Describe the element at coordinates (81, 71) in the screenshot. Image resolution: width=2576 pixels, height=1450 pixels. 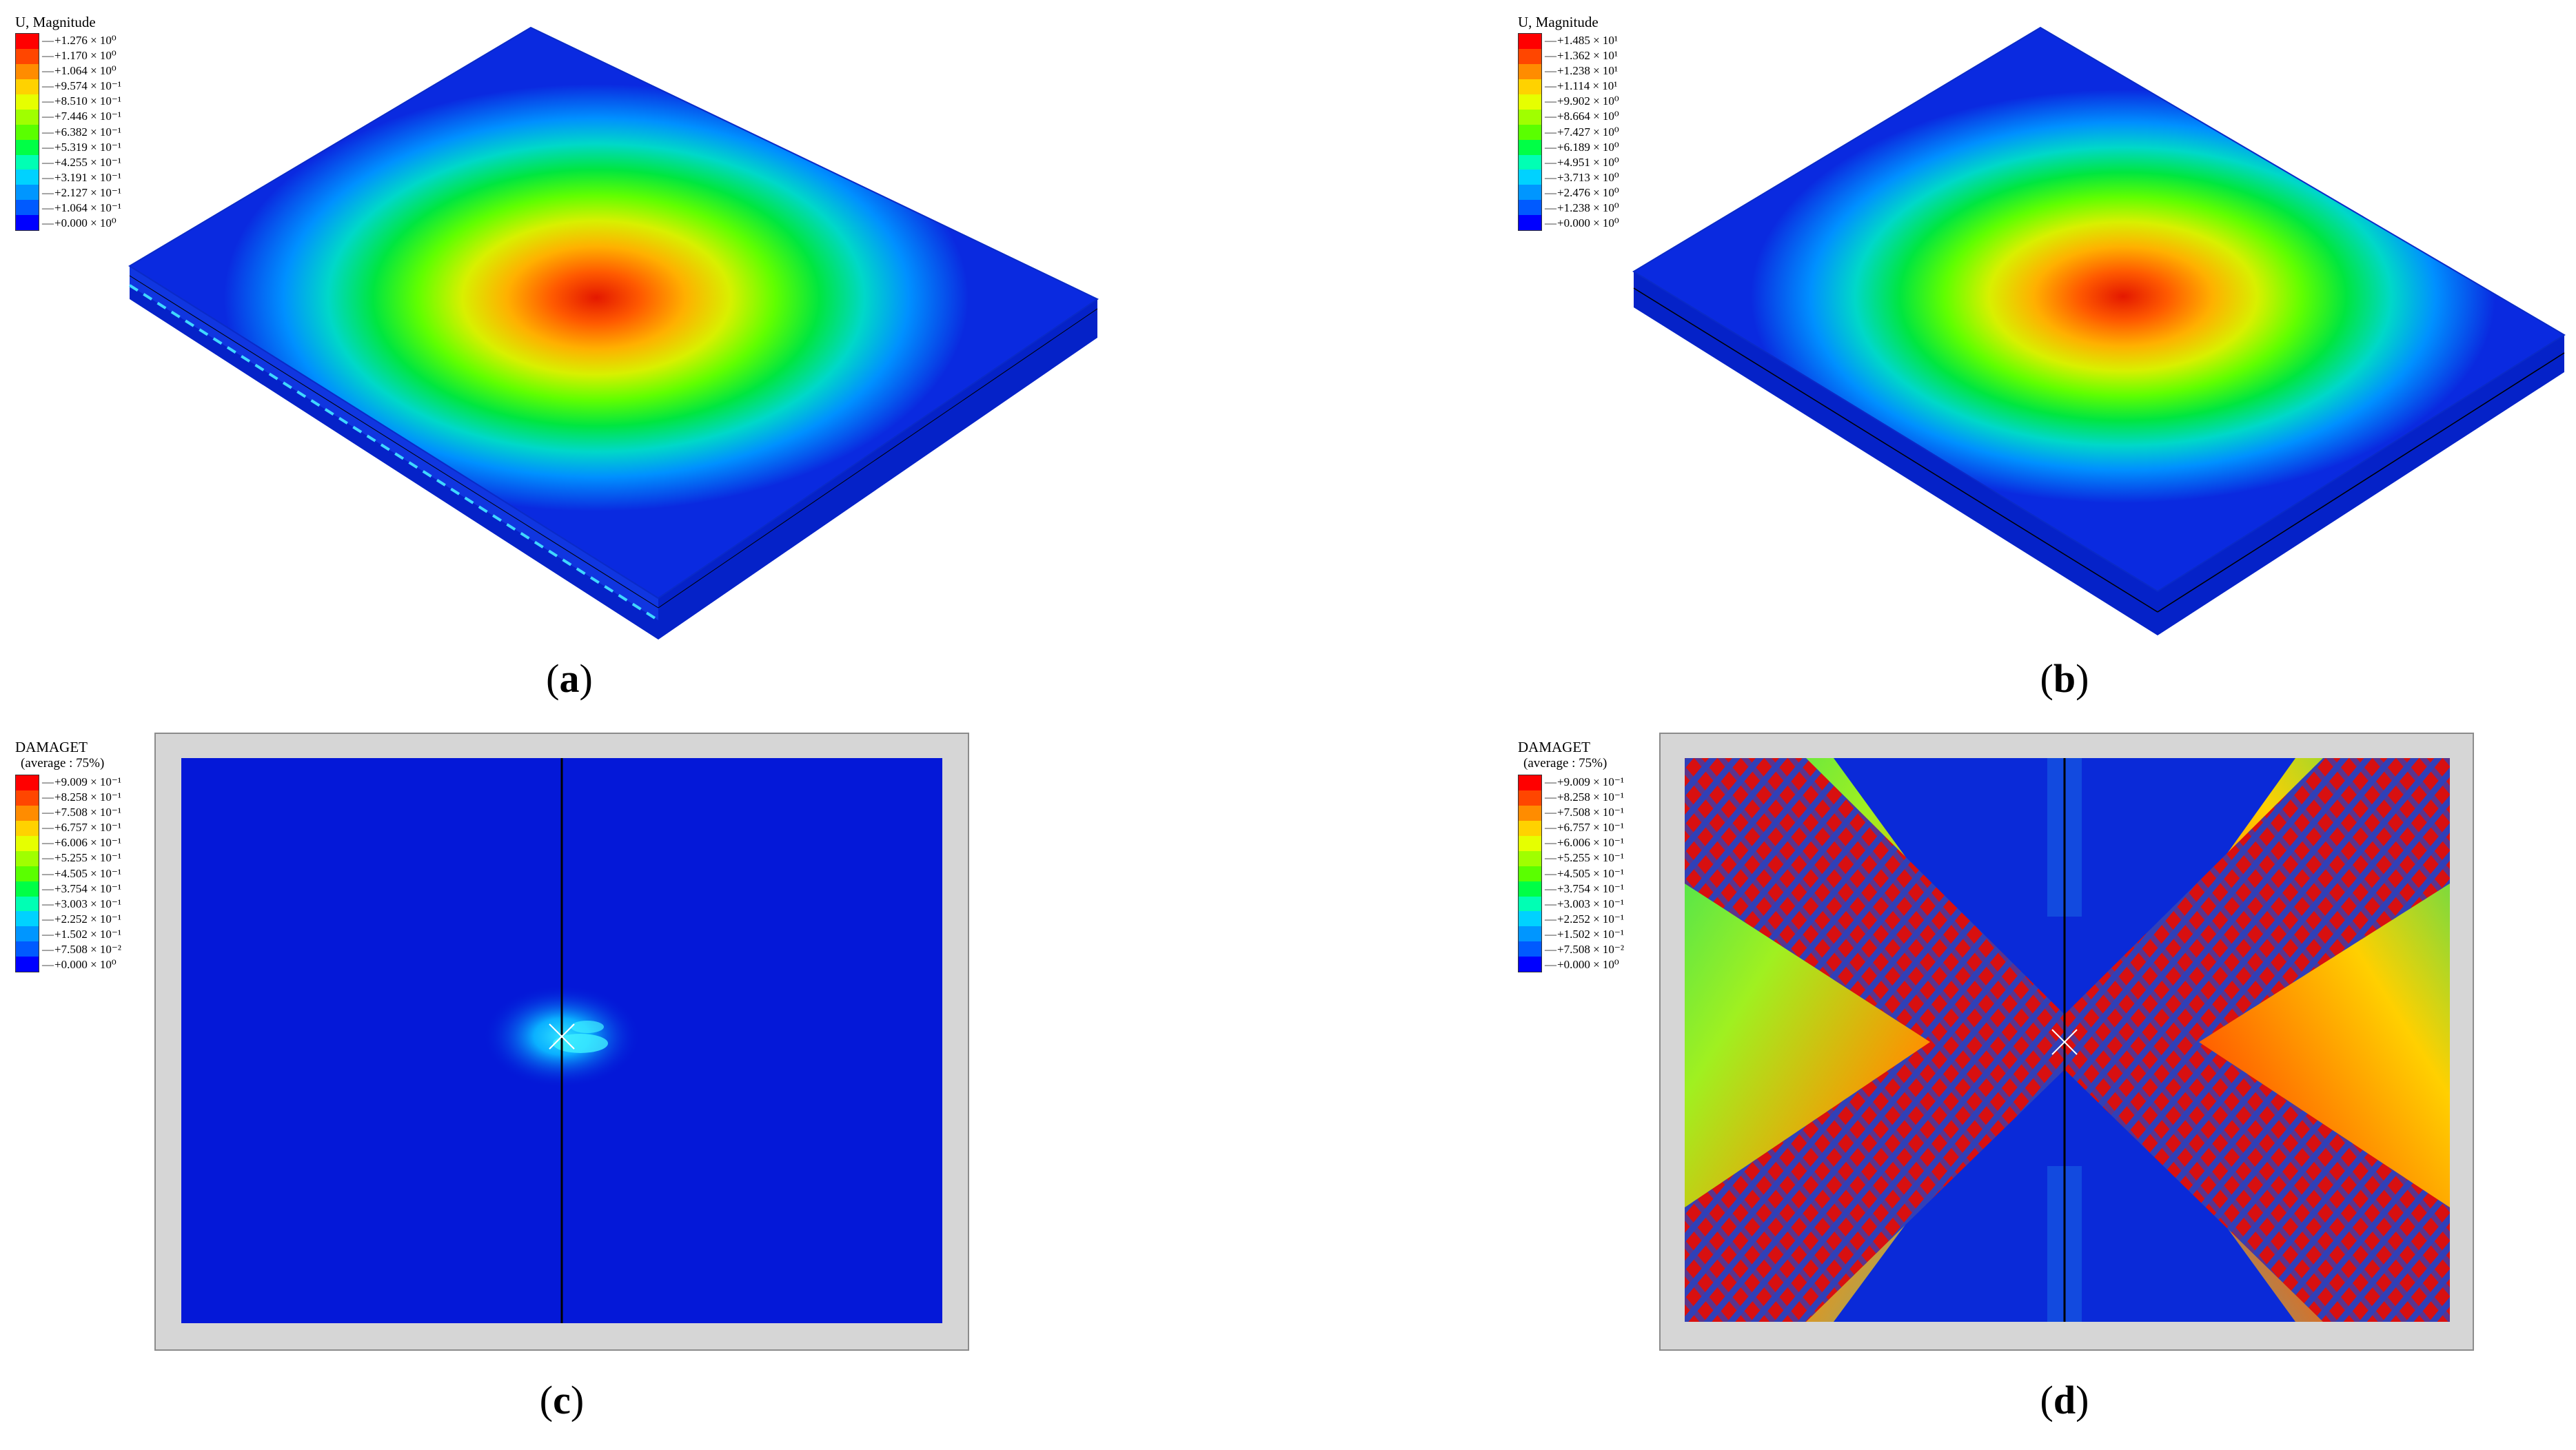
I see `legend-value: +1.064 × 10⁰` at that location.